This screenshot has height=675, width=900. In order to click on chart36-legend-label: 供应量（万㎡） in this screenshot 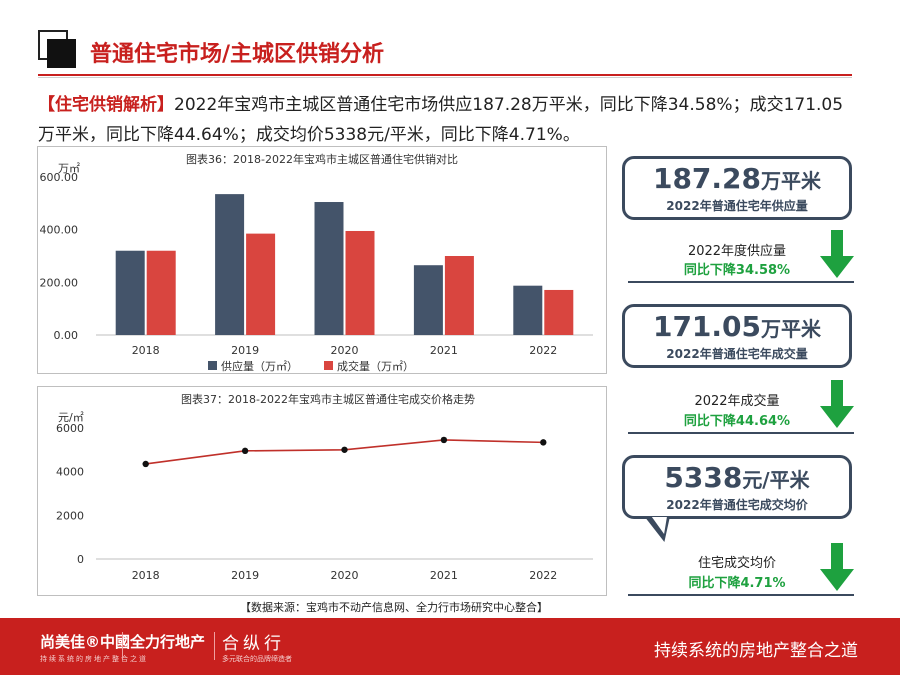, I will do `click(259, 366)`.